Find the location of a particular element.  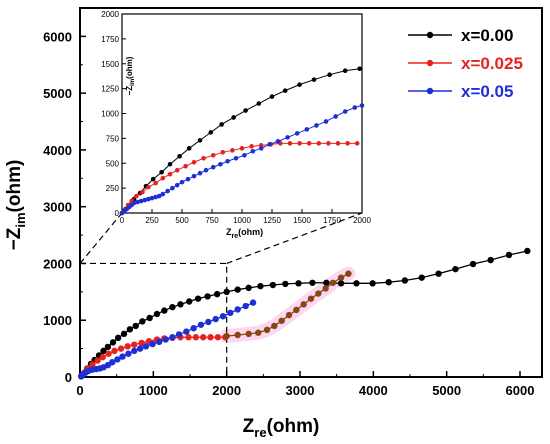

inset-y-axis-title: −Zim(ohm) is located at coordinates (130, 75).